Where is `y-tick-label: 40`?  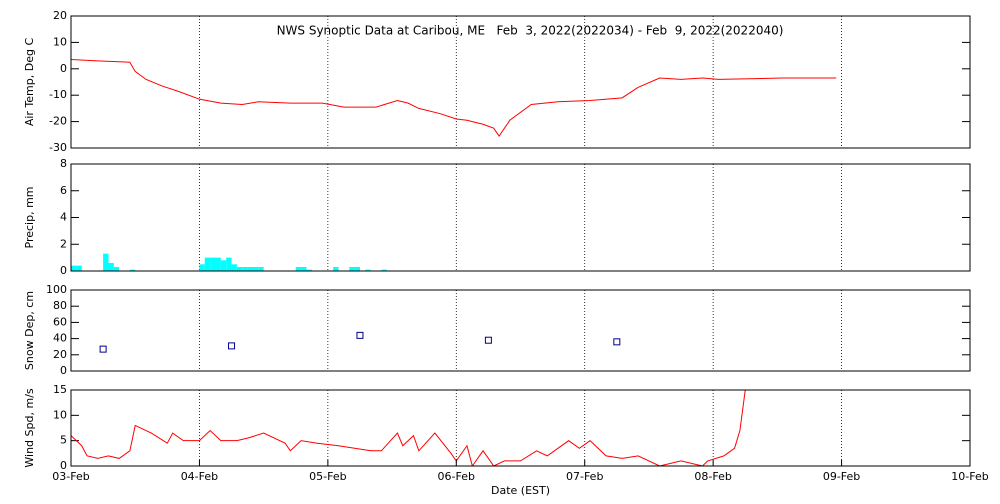 y-tick-label: 40 is located at coordinates (60, 338).